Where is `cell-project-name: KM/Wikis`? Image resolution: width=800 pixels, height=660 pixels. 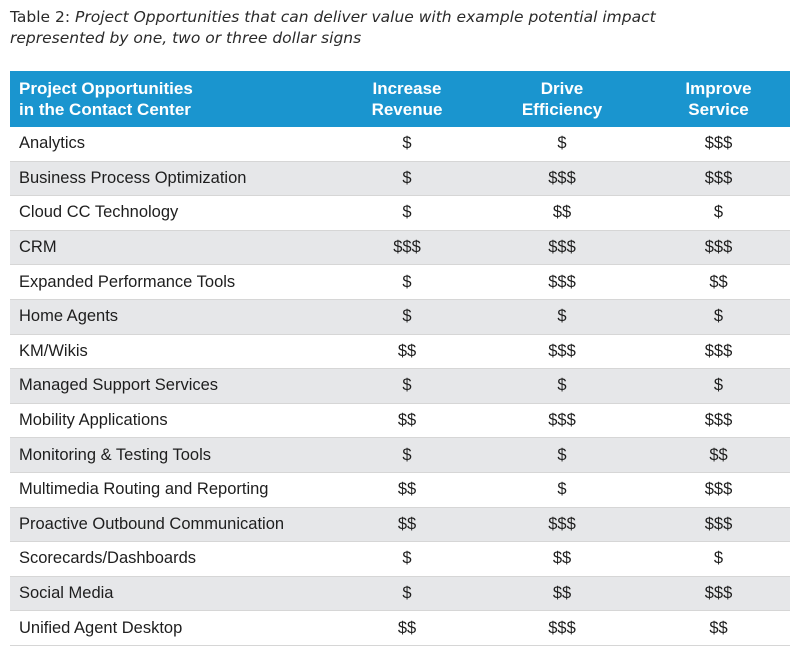
cell-project-name: KM/Wikis is located at coordinates (53, 350).